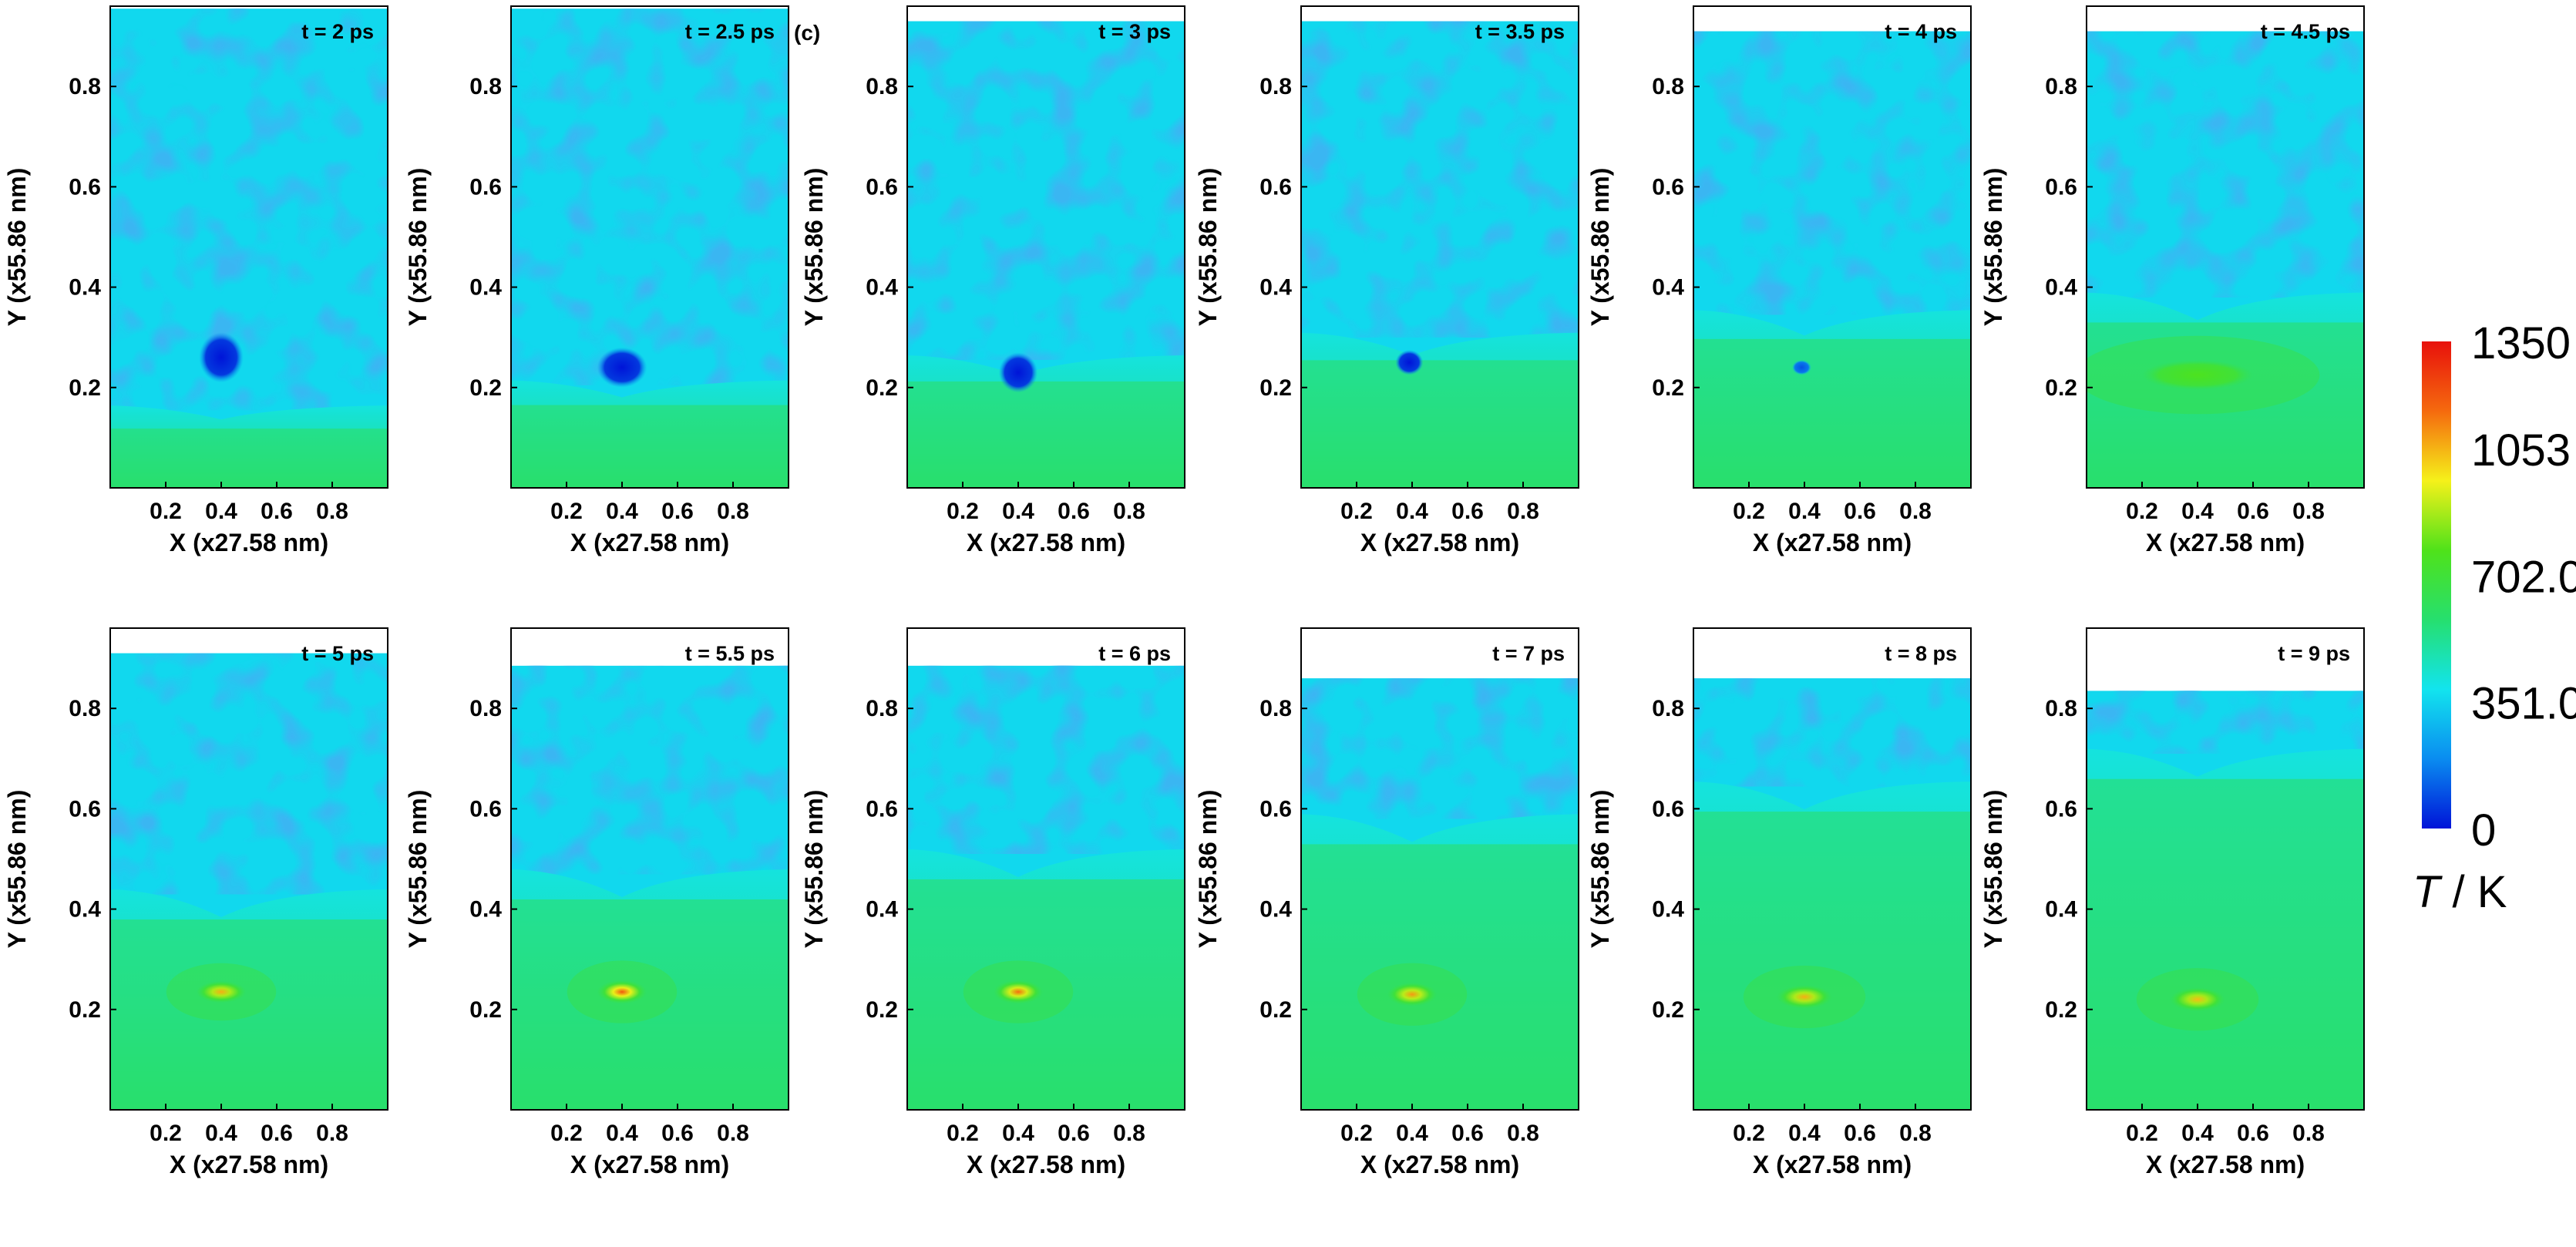 This screenshot has width=2576, height=1247. What do you see at coordinates (337, 31) in the screenshot?
I see `time-label: t = 2 ps` at bounding box center [337, 31].